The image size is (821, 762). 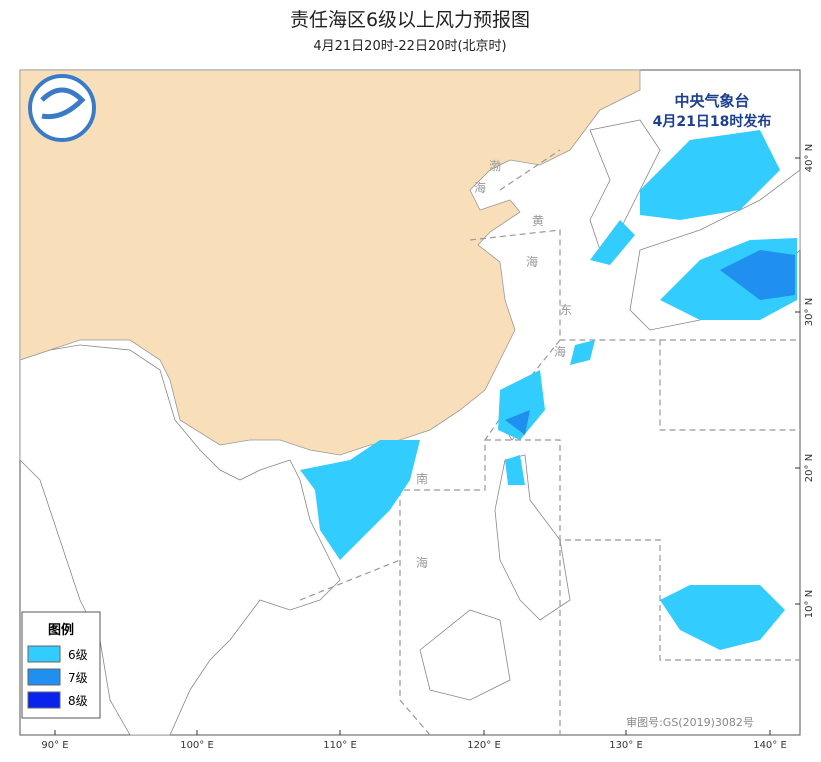 I want to click on approval-number: 审图号:GS(2019)3082号, so click(x=690, y=722).